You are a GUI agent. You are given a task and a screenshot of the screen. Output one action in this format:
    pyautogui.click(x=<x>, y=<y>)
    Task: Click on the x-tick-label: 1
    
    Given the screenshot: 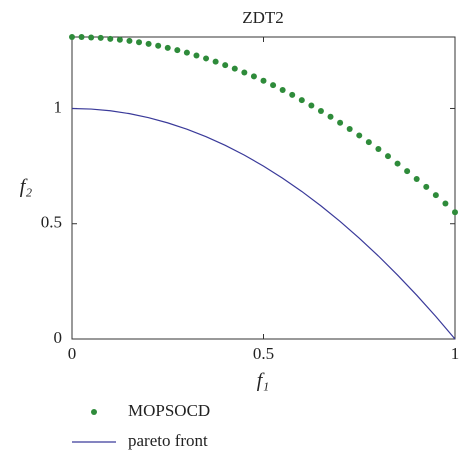 What is the action you would take?
    pyautogui.click(x=455, y=353)
    